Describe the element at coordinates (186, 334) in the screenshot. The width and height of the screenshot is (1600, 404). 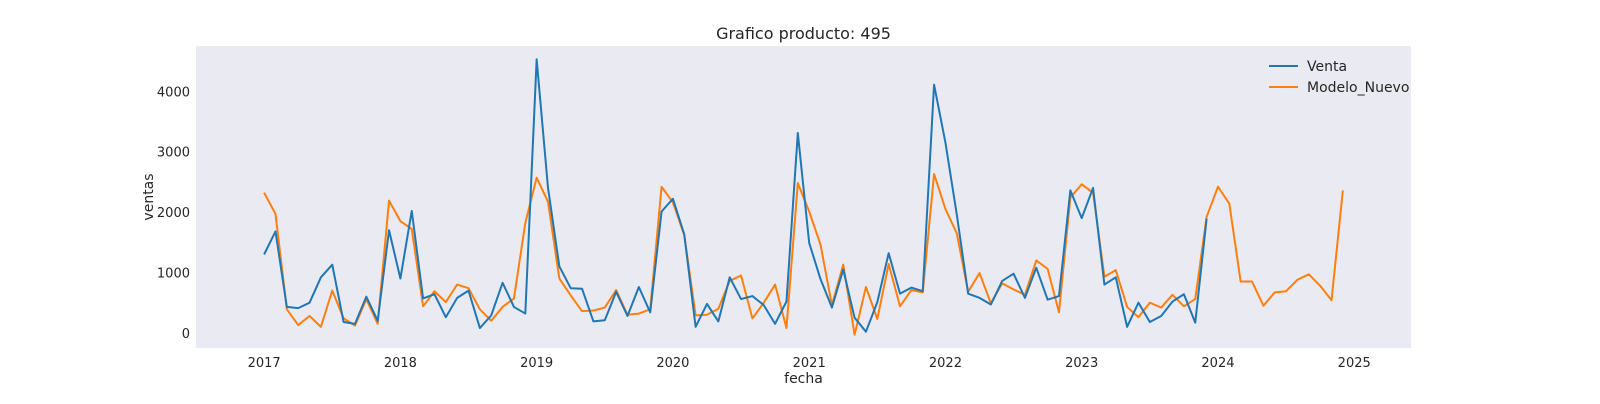
I see `y-tick-label: 0` at that location.